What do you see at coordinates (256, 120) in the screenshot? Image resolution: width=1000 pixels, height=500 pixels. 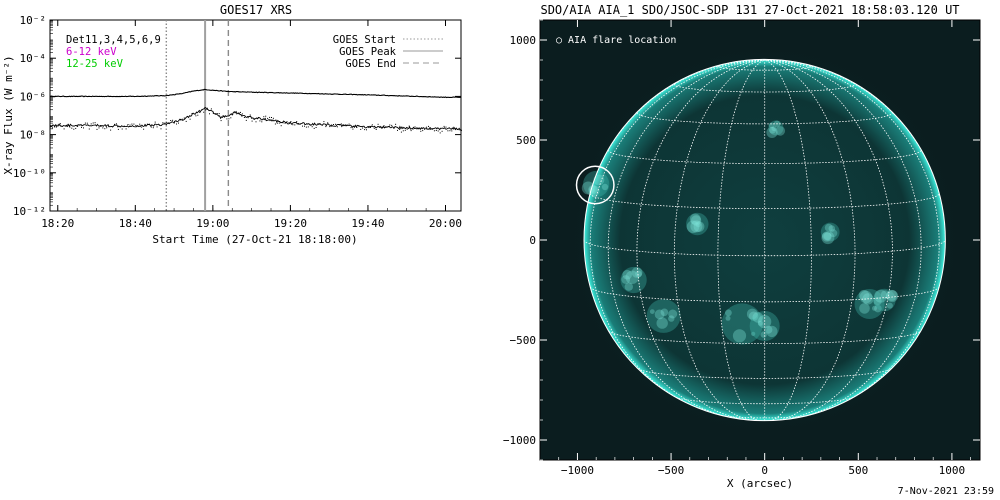 I see `goes-series-short-scatter` at bounding box center [256, 120].